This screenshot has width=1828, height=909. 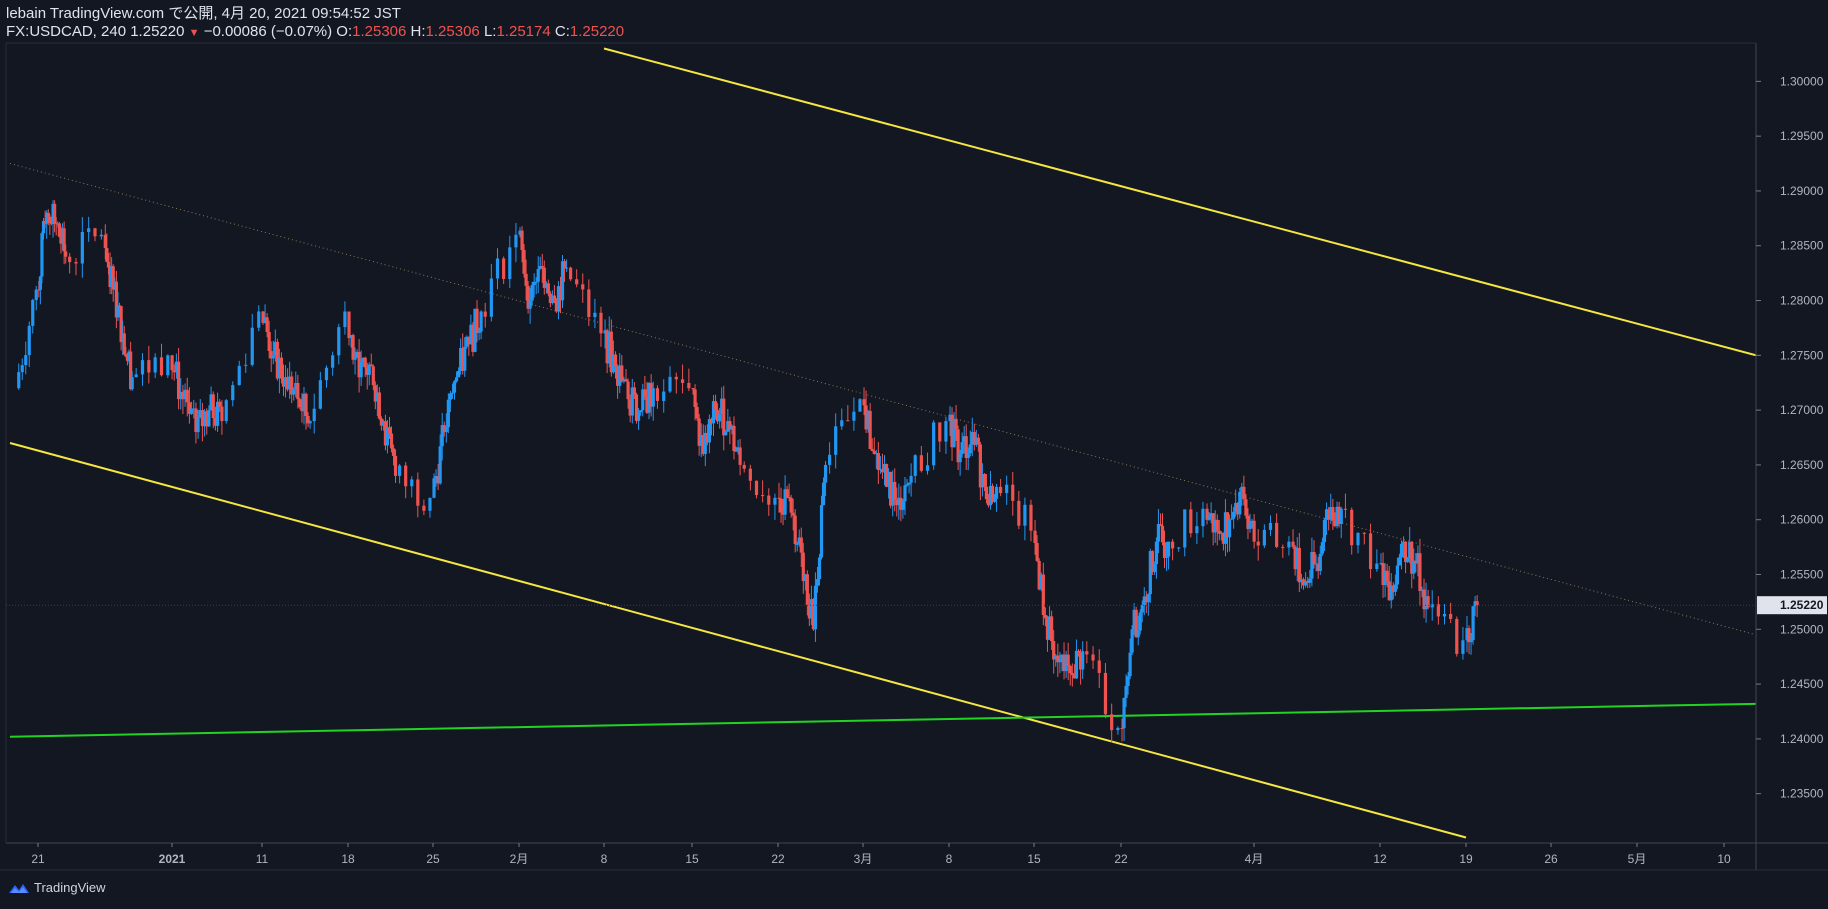 I want to click on footer-branding: TradingView, so click(x=57, y=887).